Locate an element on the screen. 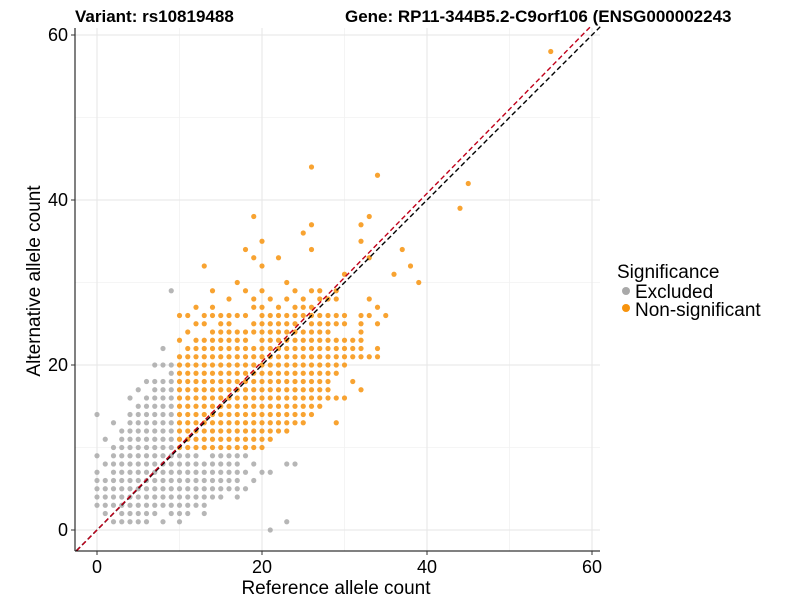 The height and width of the screenshot is (600, 800). x-tick-label: 0 is located at coordinates (97, 567).